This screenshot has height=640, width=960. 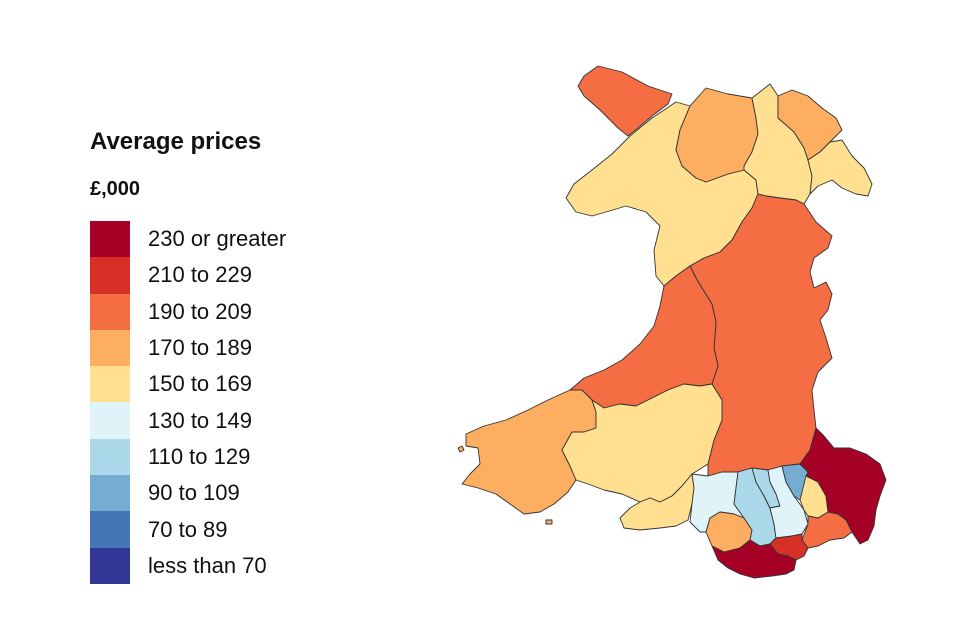 I want to click on legend-item: 110 to 129, so click(x=188, y=457).